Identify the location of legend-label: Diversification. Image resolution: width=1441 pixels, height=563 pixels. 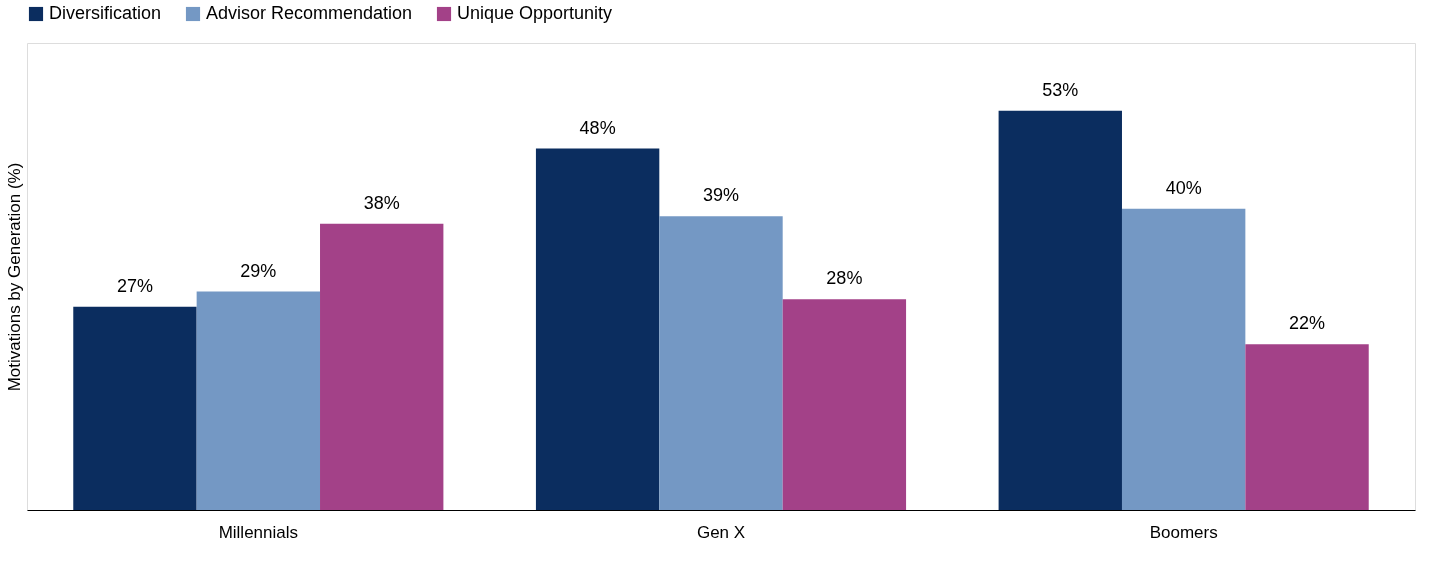
(105, 13).